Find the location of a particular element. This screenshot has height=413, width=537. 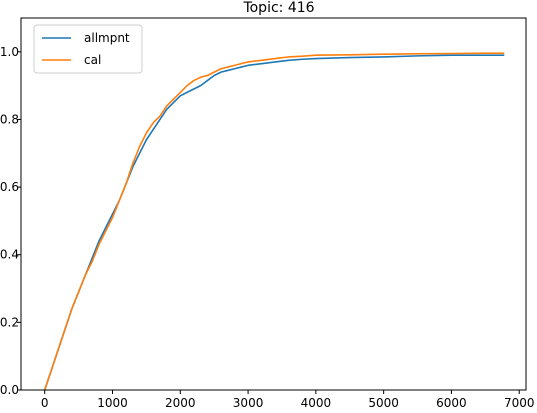

legend-box is located at coordinates (88, 49).